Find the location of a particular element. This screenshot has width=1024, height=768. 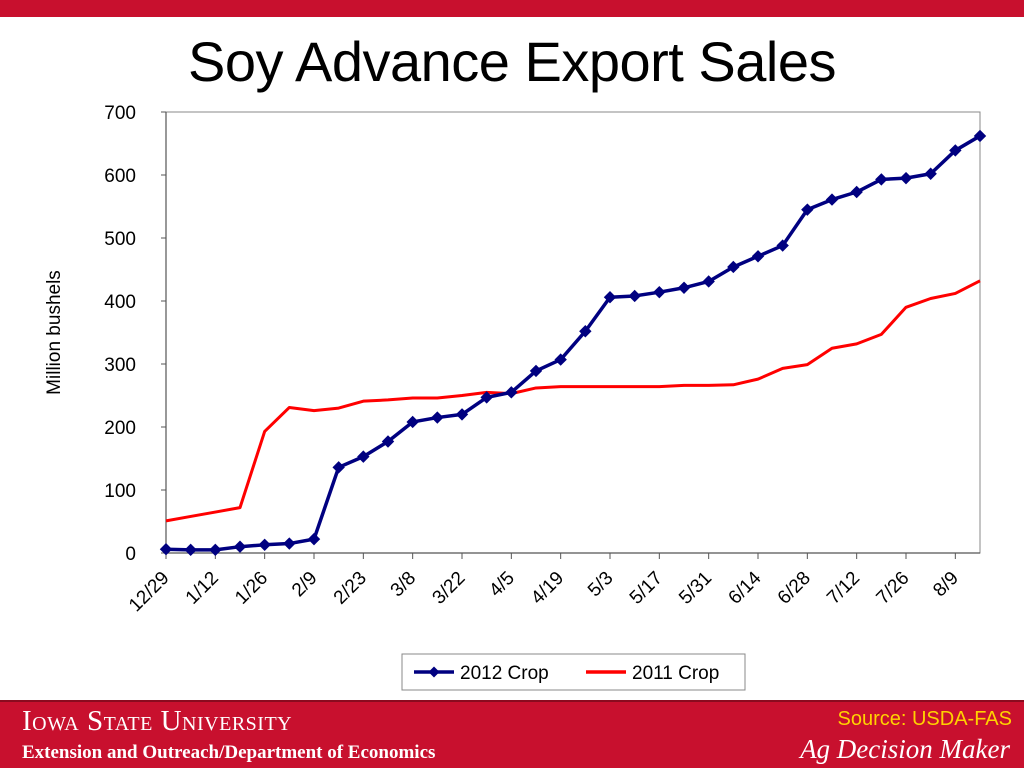

legend-diamond-marker is located at coordinates (434, 672).